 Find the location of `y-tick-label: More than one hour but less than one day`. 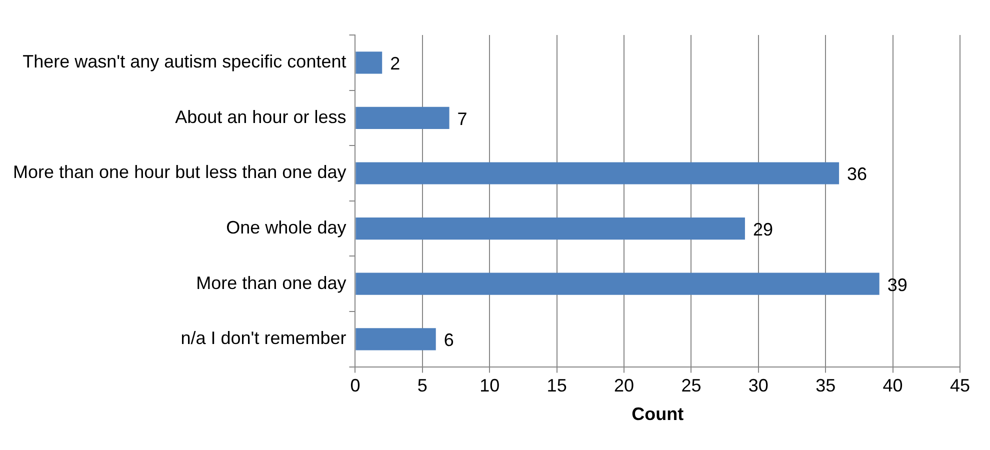

y-tick-label: More than one hour but less than one day is located at coordinates (179, 172).